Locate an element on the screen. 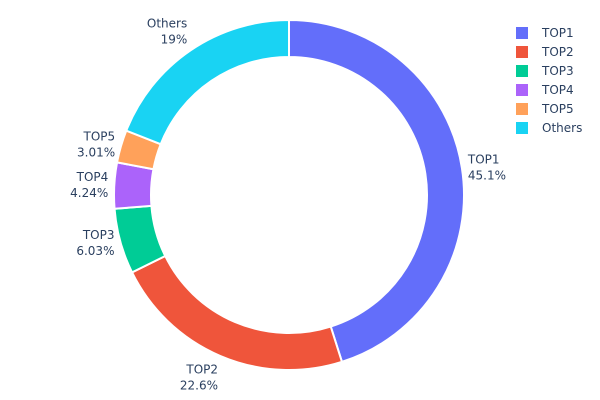 The height and width of the screenshot is (400, 600). legend-item-top5: TOP5 is located at coordinates (545, 109).